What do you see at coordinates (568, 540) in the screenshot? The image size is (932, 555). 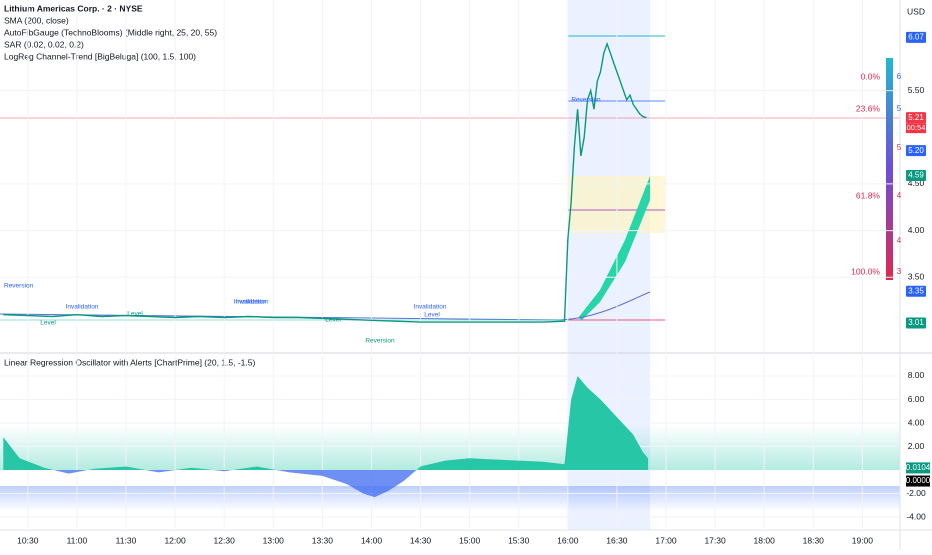 I see `x-tick-label: 16:00` at bounding box center [568, 540].